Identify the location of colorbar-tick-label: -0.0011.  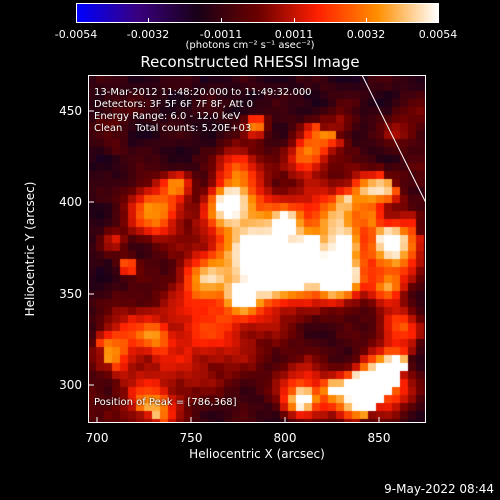
(221, 34).